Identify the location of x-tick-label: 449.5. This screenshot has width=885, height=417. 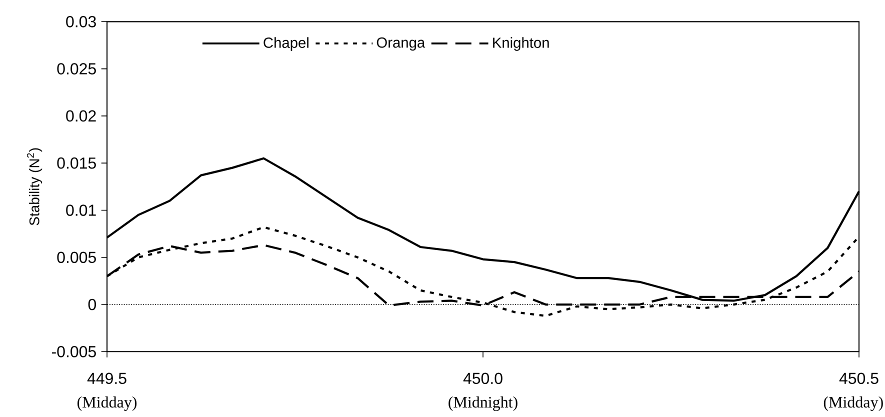
(106, 378).